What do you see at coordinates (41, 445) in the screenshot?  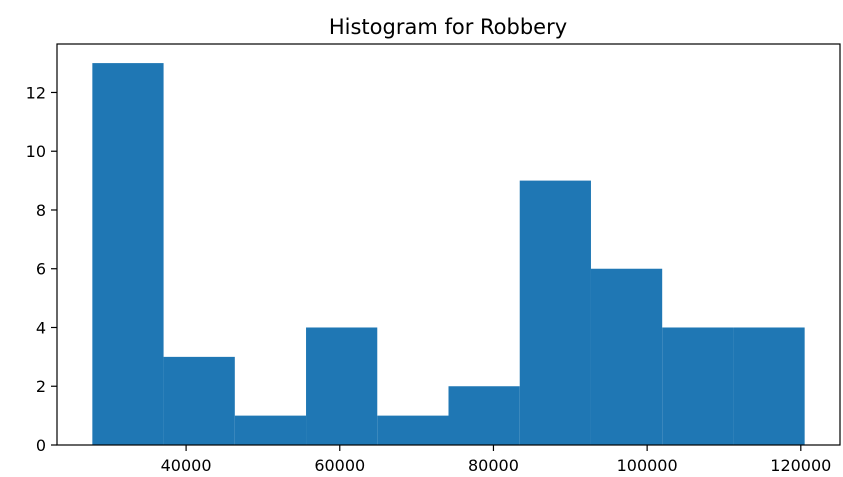 I see `y-tick-label: 0` at bounding box center [41, 445].